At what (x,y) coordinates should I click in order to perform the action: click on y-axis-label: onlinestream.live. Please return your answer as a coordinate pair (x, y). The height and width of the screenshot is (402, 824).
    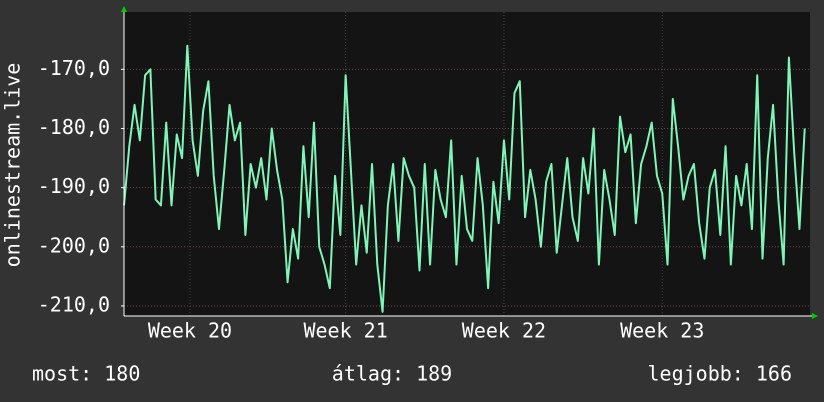
    Looking at the image, I should click on (13, 165).